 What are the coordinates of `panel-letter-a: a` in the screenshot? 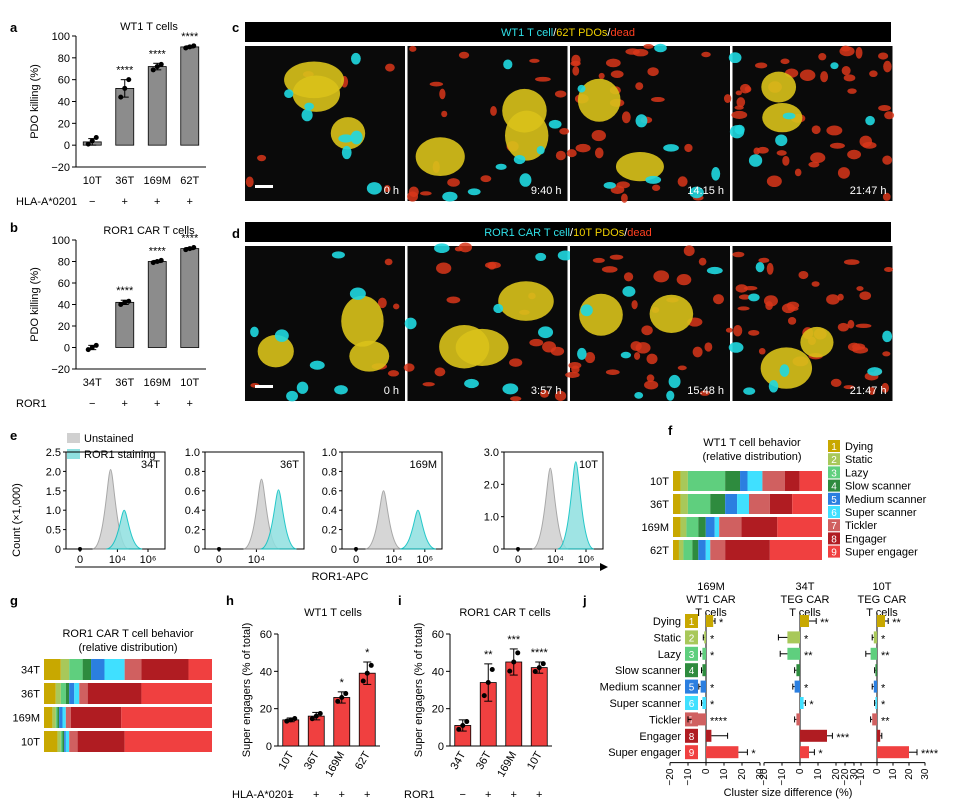 It's located at (14, 27).